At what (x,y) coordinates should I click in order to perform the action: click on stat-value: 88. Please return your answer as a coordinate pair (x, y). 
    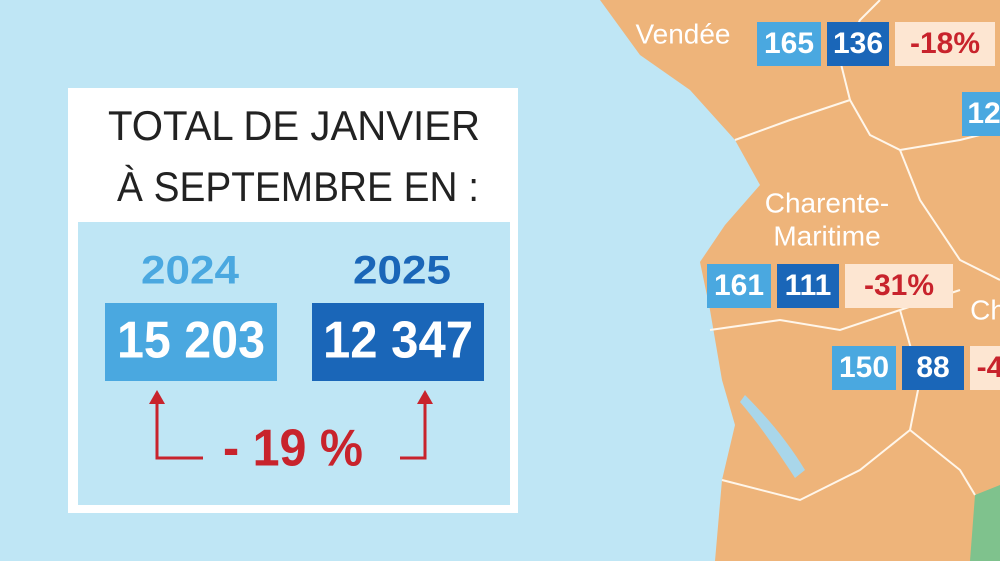
    Looking at the image, I should click on (932, 367).